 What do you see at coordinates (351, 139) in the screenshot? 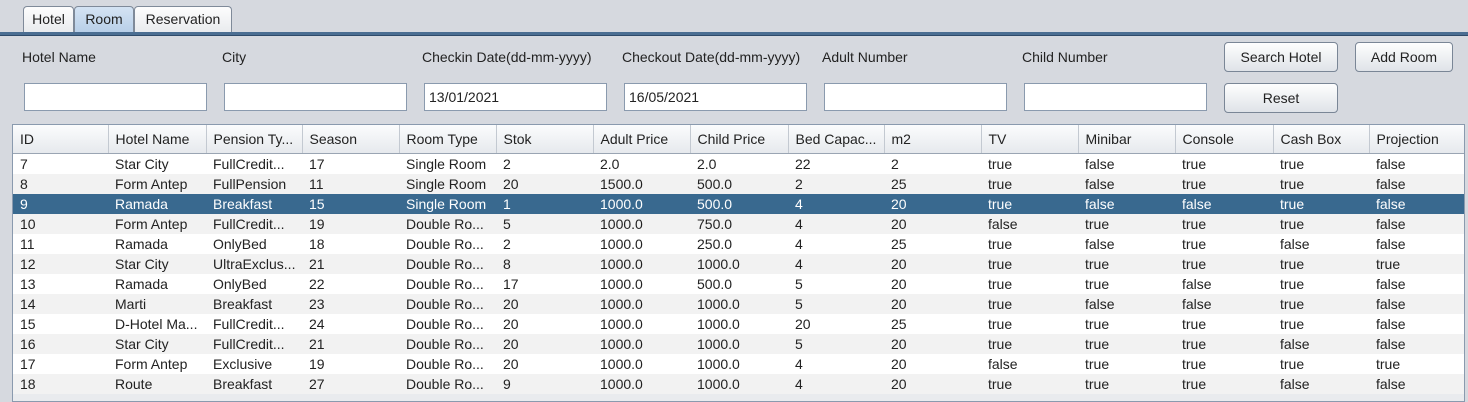
I see `column-header: Season` at bounding box center [351, 139].